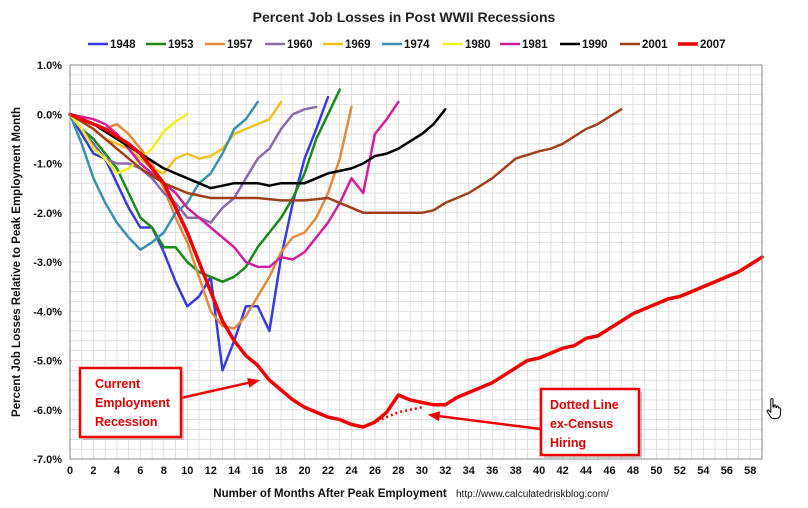  I want to click on x-tick-label: 20, so click(304, 471).